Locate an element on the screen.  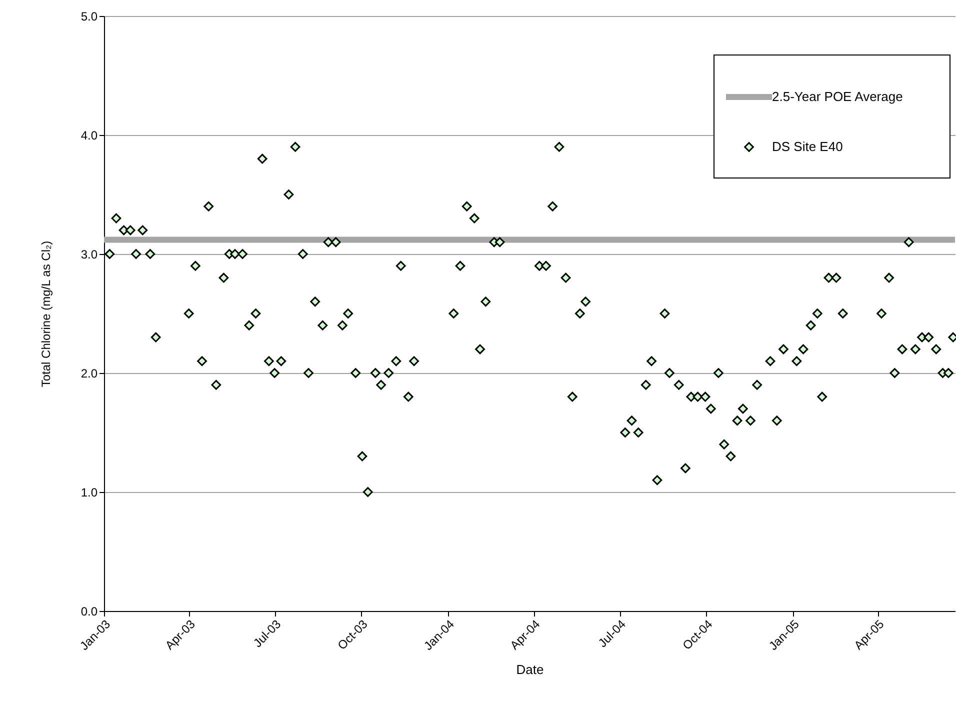
y-tick-label: 2.0 is located at coordinates (89, 373).